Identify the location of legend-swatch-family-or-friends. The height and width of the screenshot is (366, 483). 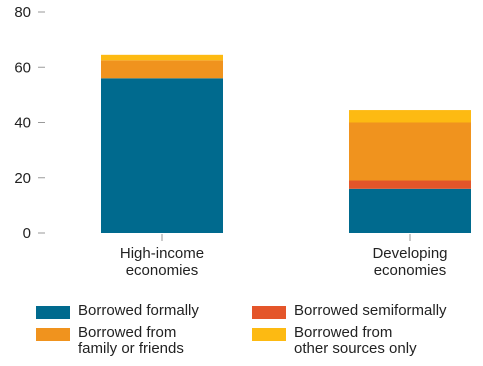
(53, 334).